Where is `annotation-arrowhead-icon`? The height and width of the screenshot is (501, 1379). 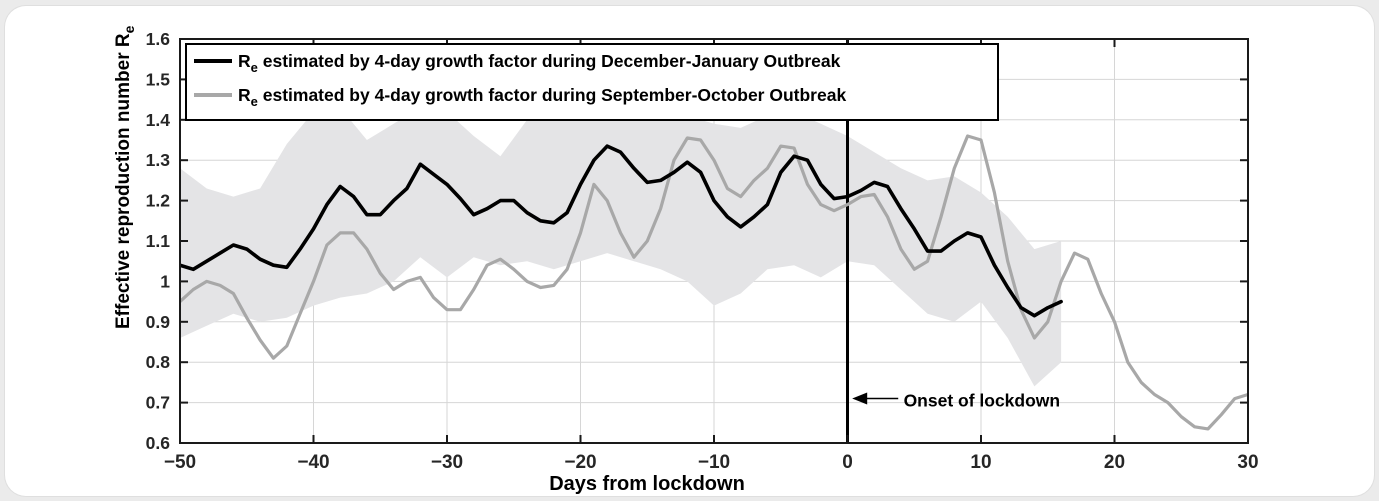 annotation-arrowhead-icon is located at coordinates (860, 398).